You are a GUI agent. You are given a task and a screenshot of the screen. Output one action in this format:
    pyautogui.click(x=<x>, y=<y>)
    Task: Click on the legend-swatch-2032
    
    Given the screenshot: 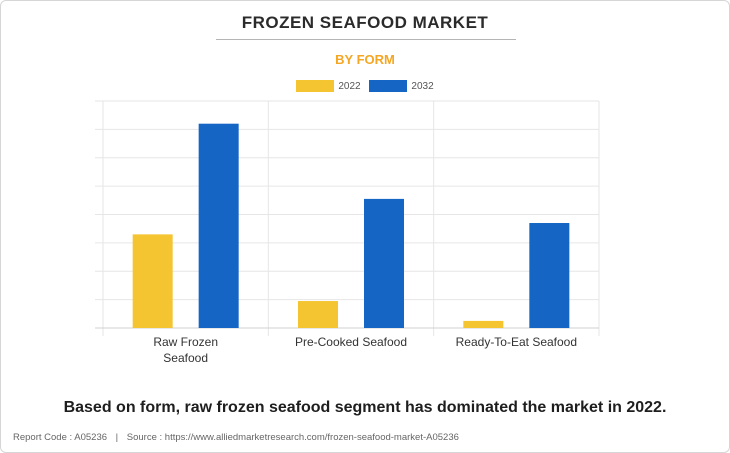 What is the action you would take?
    pyautogui.click(x=388, y=86)
    